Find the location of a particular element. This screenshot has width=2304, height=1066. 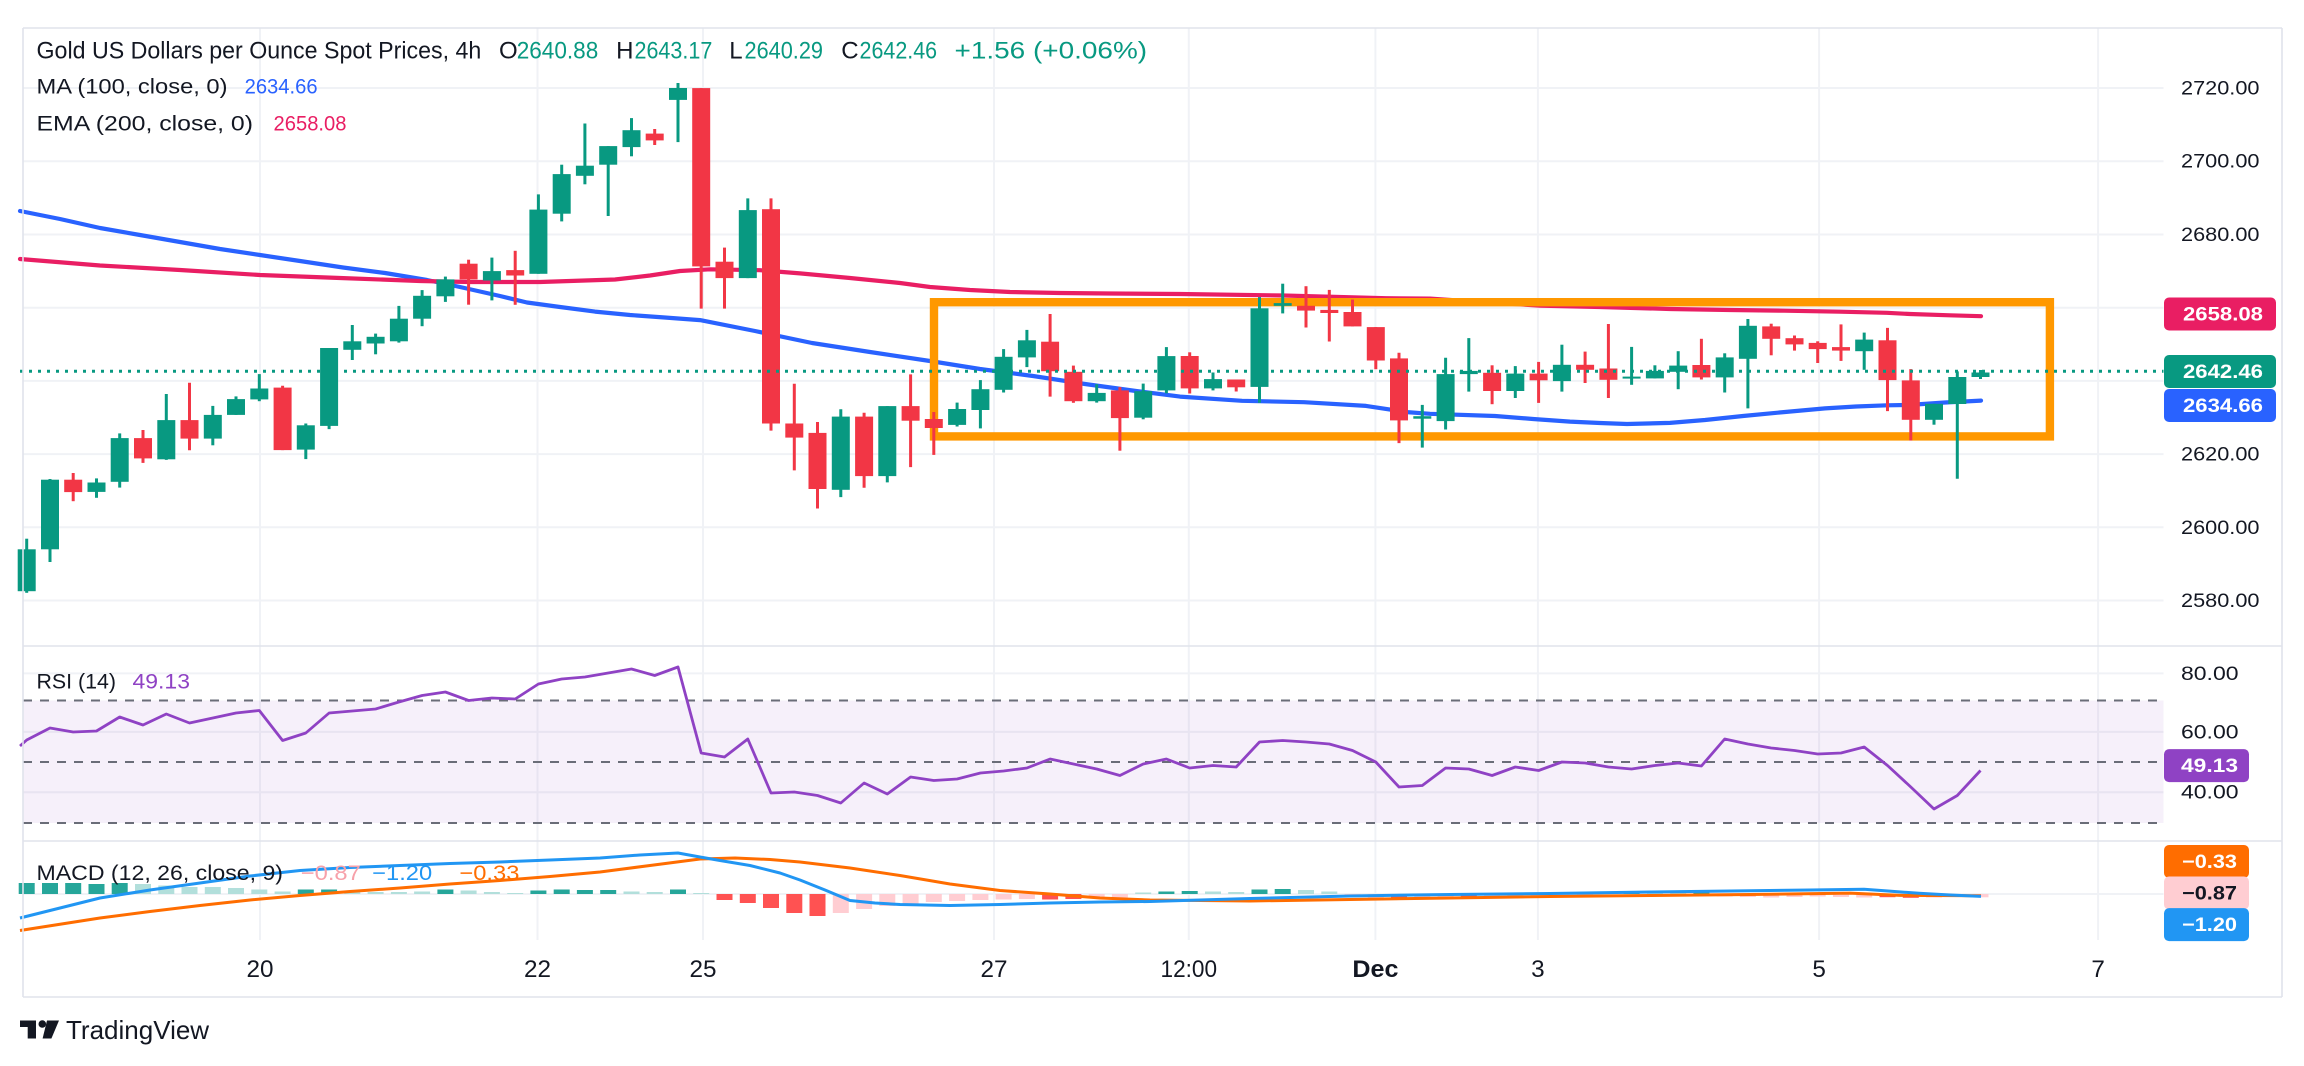

svg-text: 22 is located at coordinates (537, 969).